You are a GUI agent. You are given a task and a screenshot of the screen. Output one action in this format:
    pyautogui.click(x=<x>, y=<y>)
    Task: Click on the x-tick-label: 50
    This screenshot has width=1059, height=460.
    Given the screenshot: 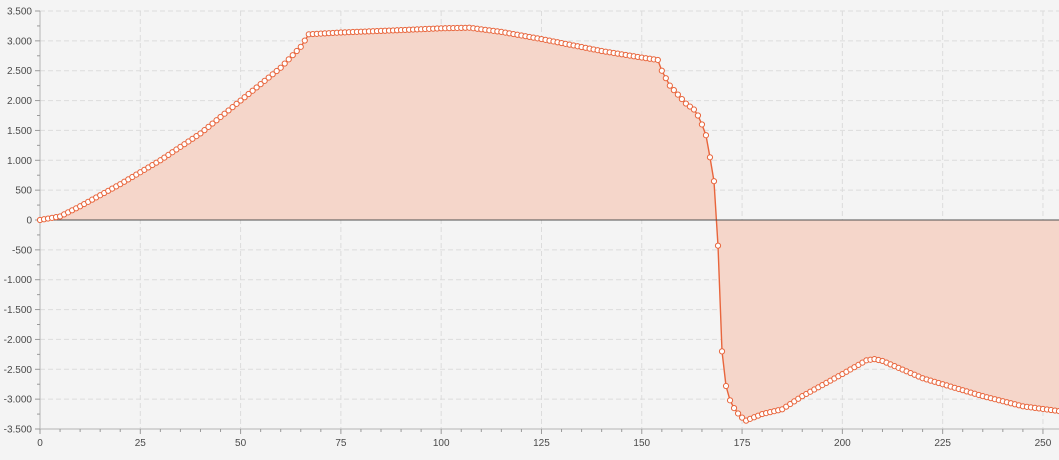 What is the action you would take?
    pyautogui.click(x=241, y=443)
    